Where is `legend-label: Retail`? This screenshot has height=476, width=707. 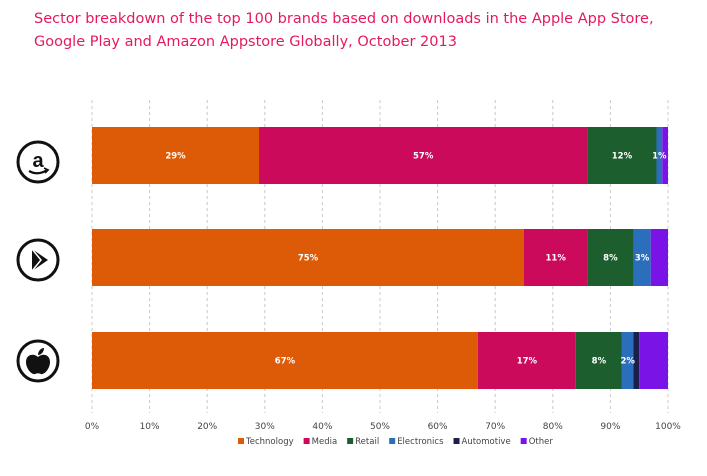 legend-label: Retail is located at coordinates (367, 442).